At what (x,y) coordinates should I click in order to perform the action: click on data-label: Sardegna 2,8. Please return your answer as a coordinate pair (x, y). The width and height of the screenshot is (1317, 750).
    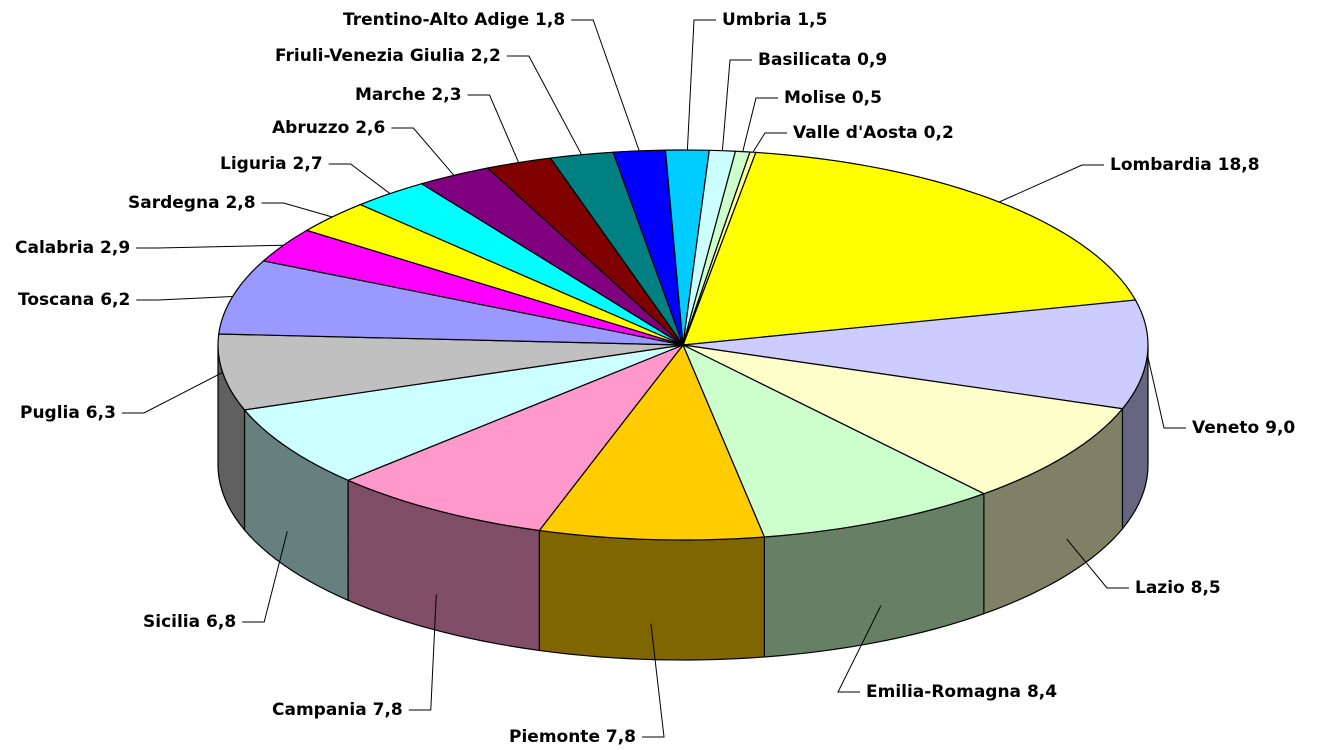
    Looking at the image, I should click on (192, 203).